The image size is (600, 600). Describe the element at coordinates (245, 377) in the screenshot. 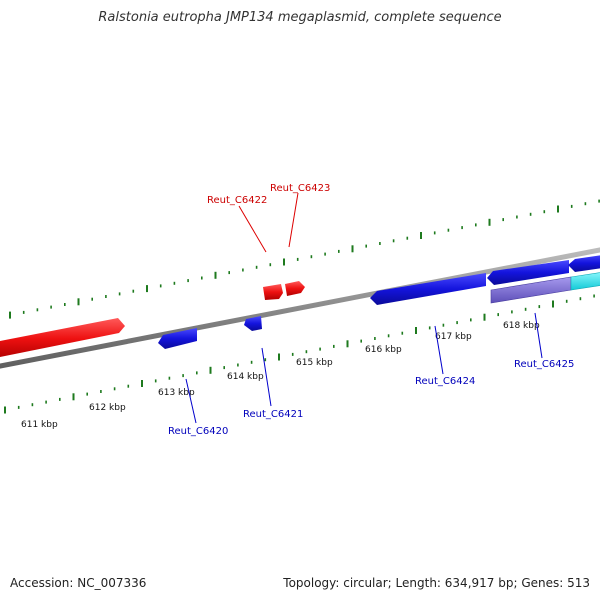

I see `scale-label: 614 kbp` at that location.